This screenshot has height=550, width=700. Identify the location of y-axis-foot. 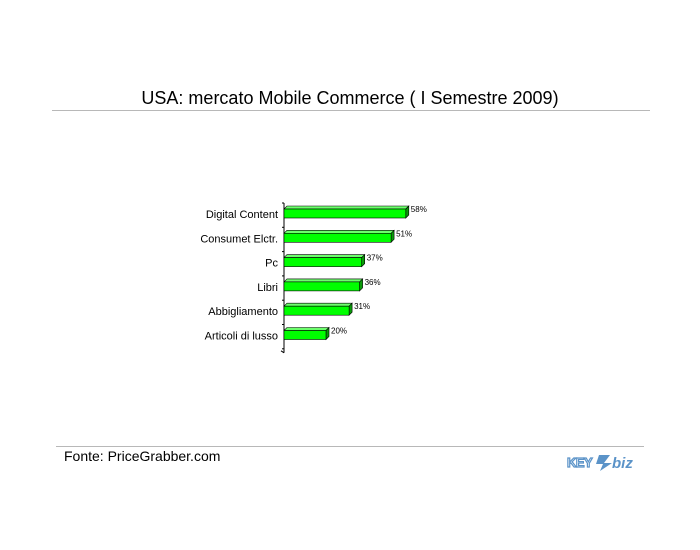
(282, 352).